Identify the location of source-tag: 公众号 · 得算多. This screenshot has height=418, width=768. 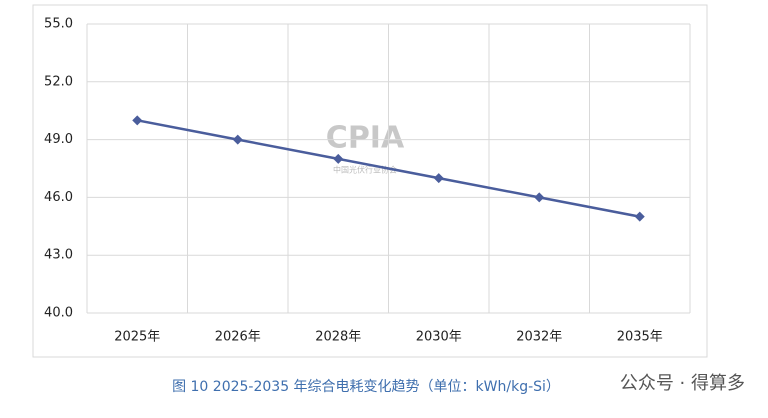
(682, 383).